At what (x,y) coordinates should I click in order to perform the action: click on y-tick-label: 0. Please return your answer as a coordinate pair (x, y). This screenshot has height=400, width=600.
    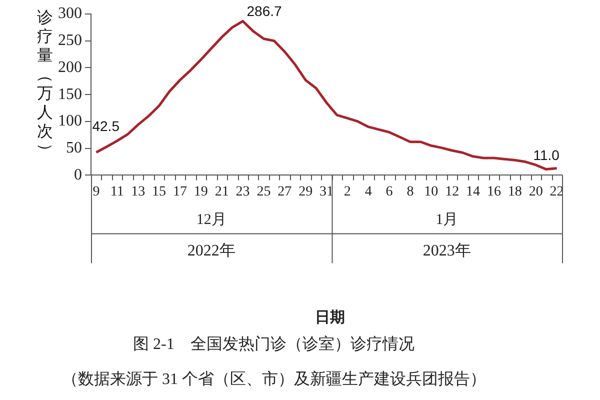
    Looking at the image, I should click on (78, 175).